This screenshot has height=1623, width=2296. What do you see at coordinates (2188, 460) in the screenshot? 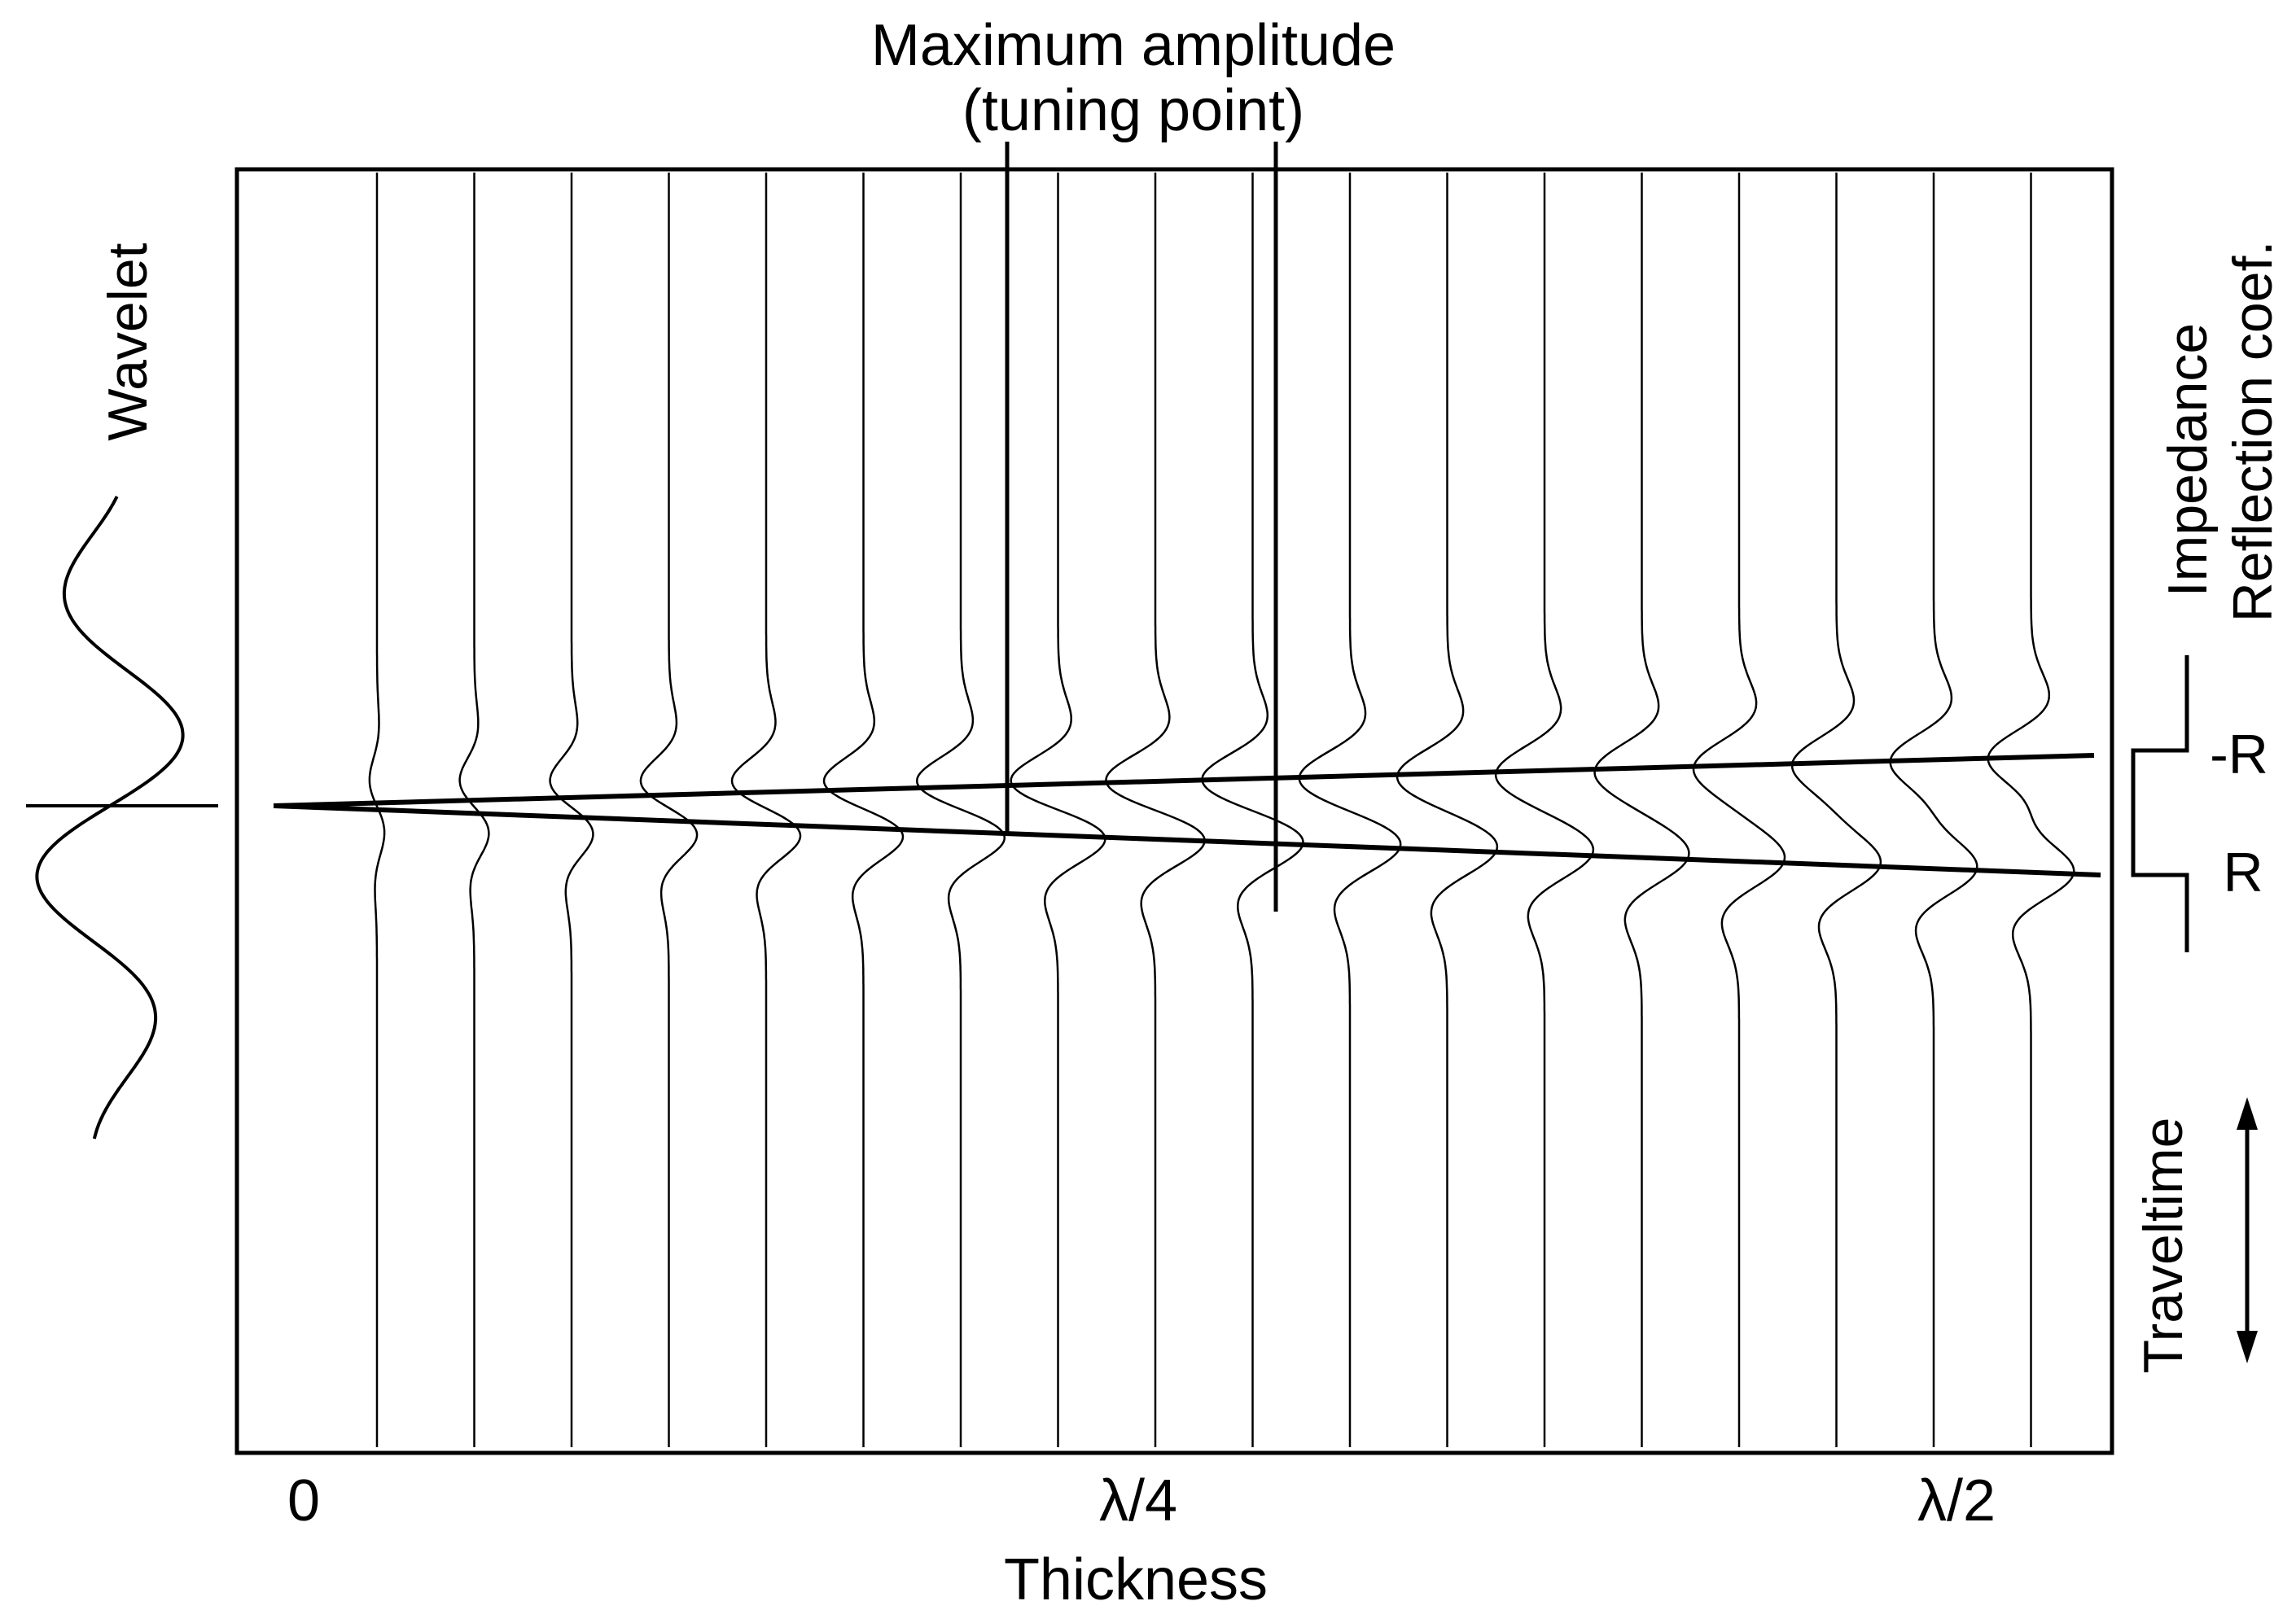
I see `impedance-label: Impedance` at bounding box center [2188, 460].